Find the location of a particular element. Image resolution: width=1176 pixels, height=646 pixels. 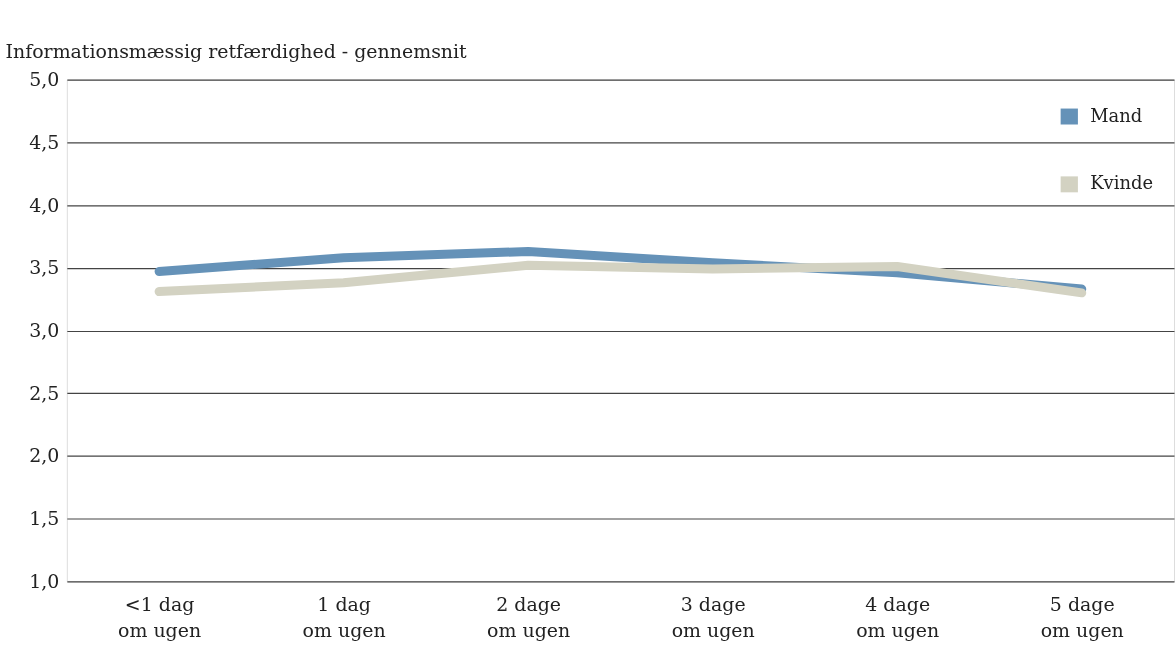

x-tick-label: 3 dage om ugen is located at coordinates (713, 616).